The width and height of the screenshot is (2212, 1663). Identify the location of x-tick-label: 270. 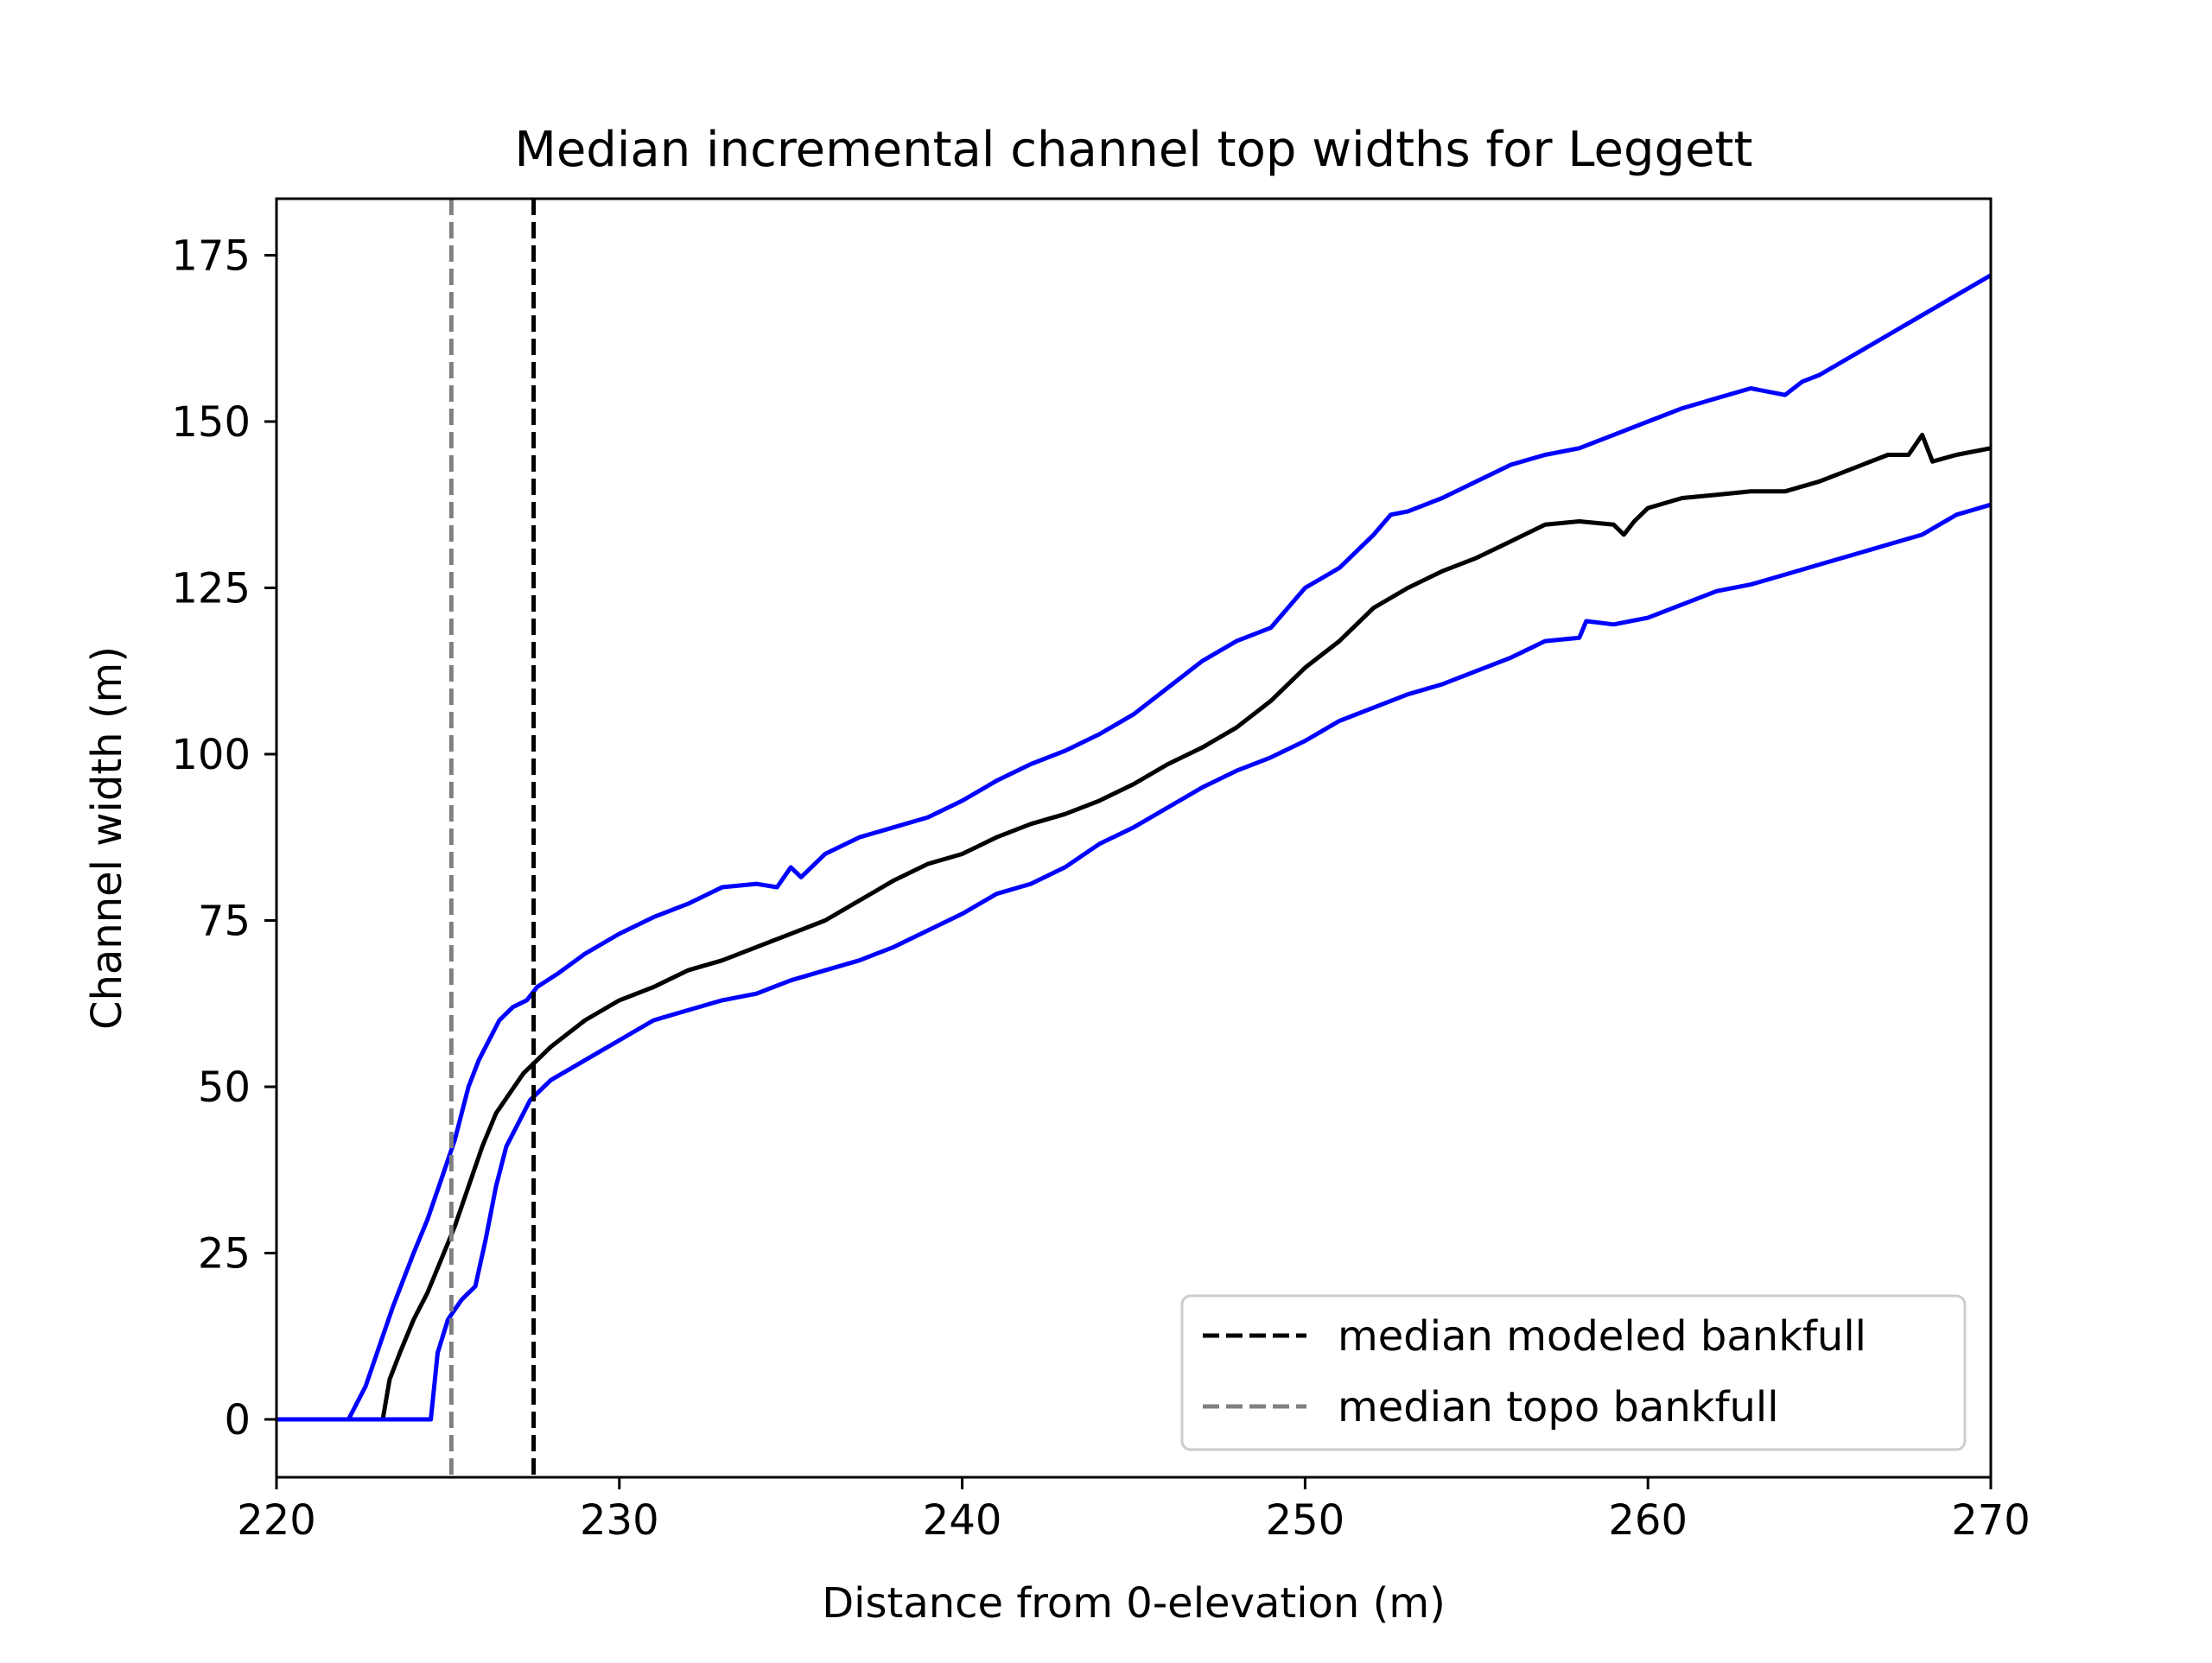
(1991, 1520).